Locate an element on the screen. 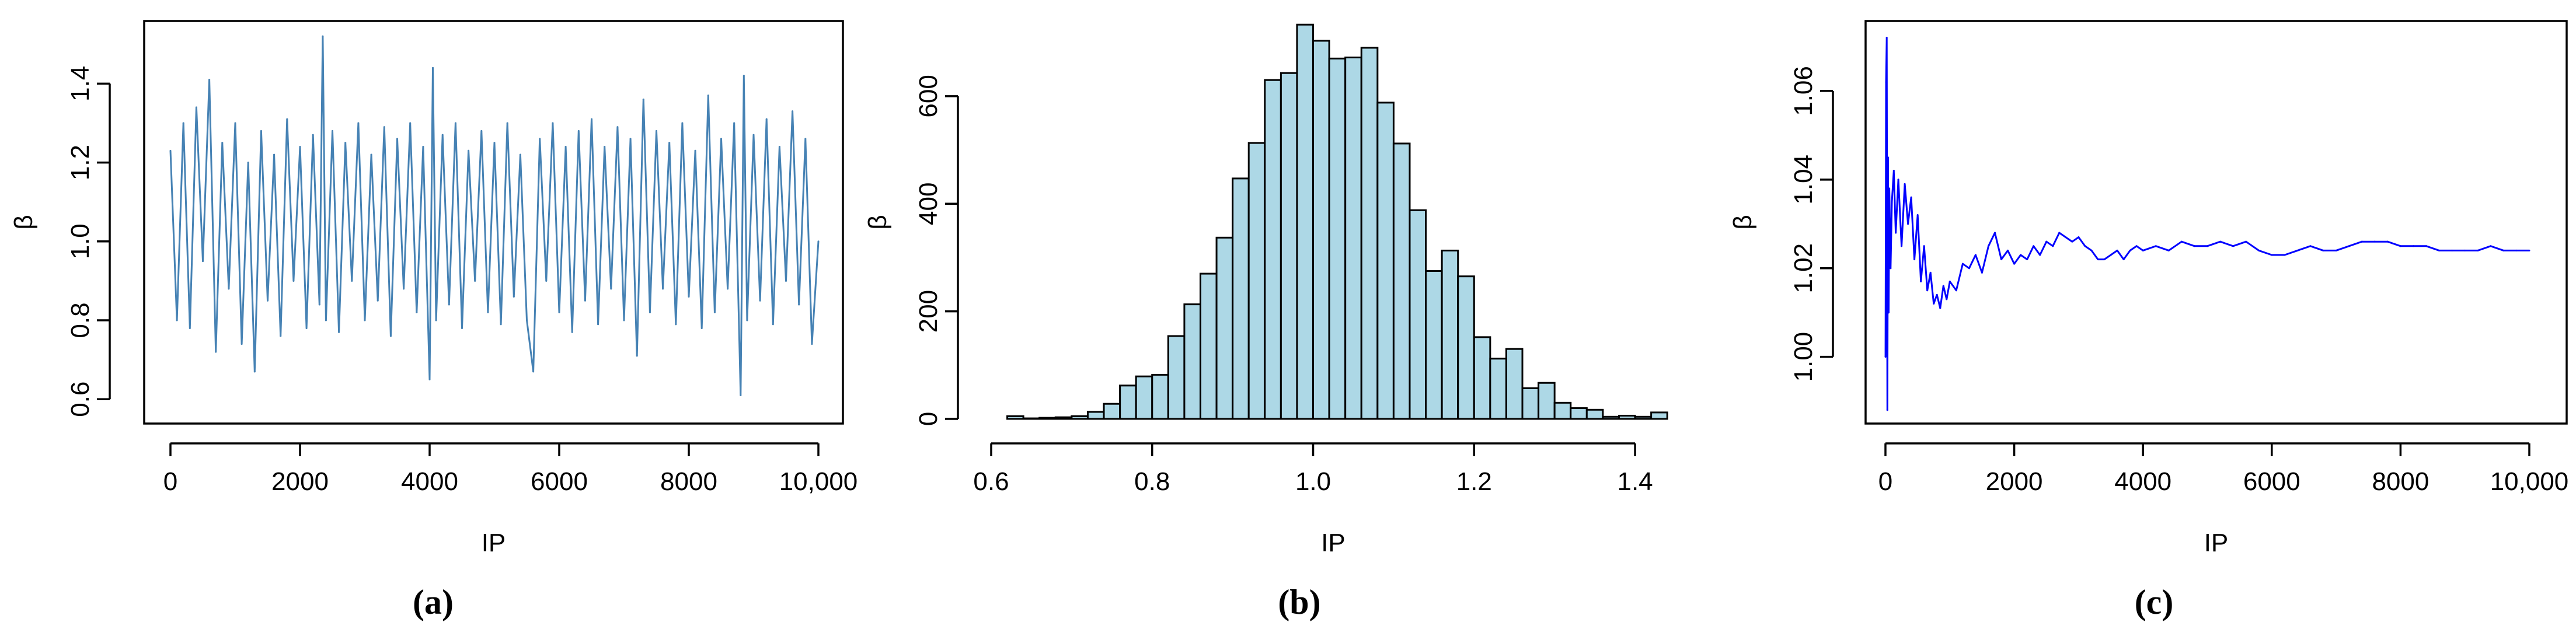 The image size is (2576, 640). x-tick-label: 8000 is located at coordinates (2401, 481).